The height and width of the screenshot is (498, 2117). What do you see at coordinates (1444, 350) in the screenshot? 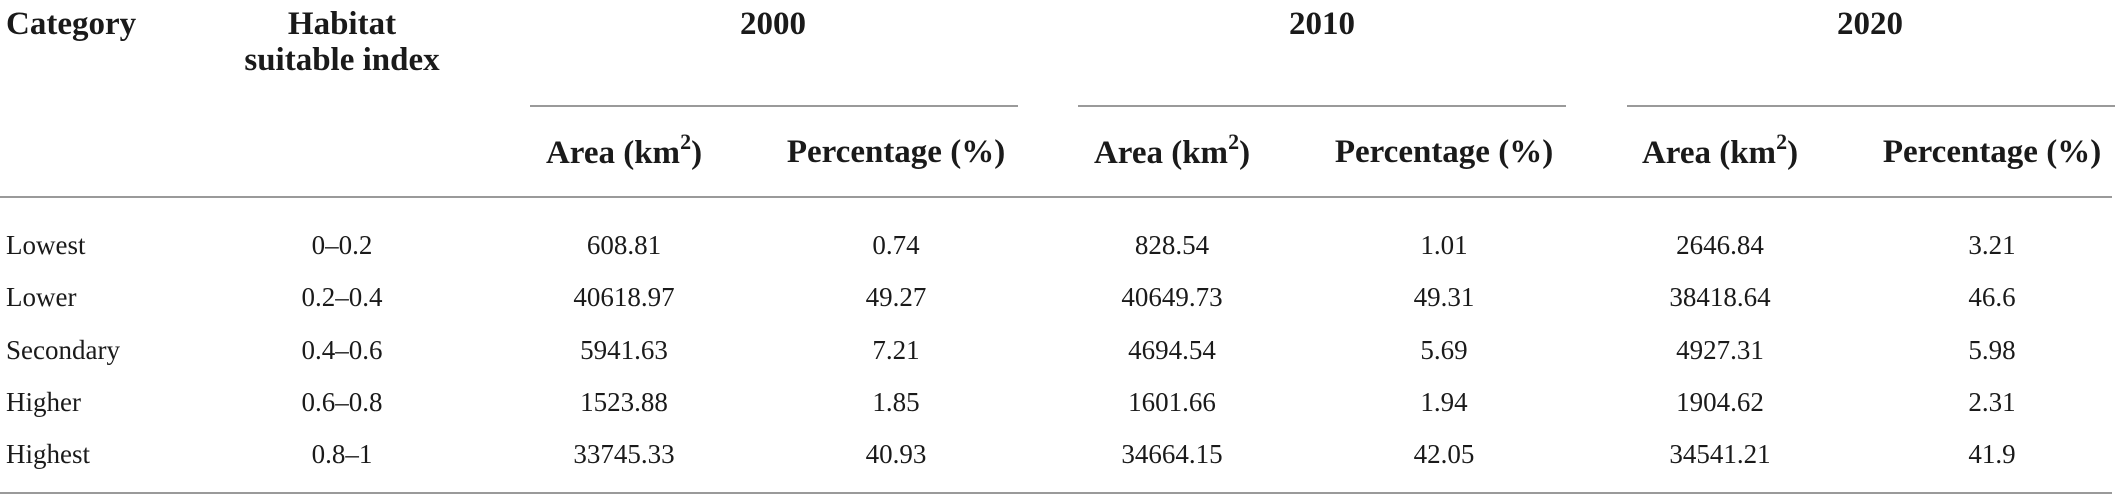
I see `row-percentage-2010: 5.69` at bounding box center [1444, 350].